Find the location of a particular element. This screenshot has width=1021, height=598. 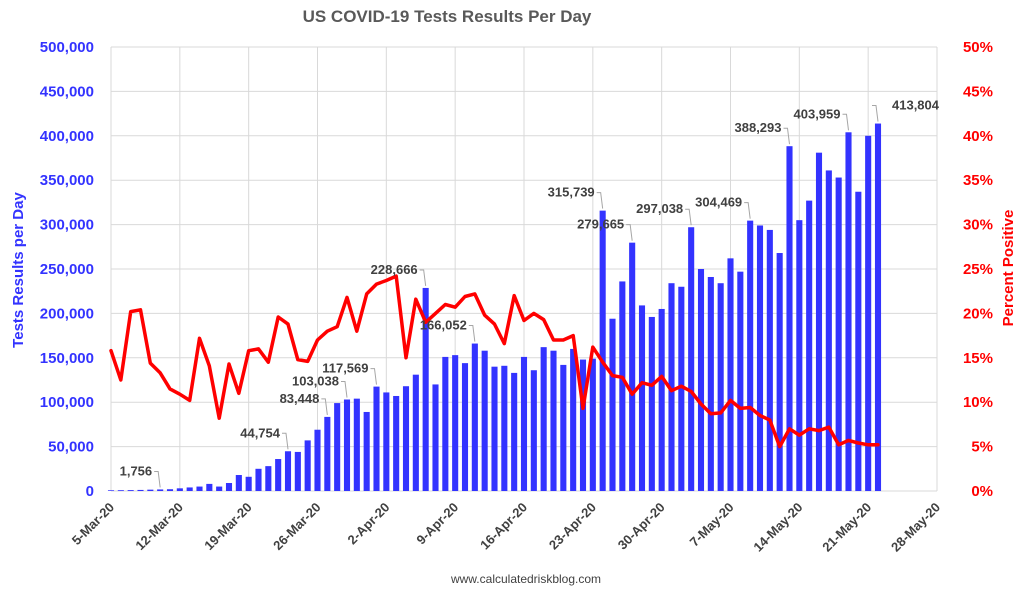

data-label: 403,959 is located at coordinates (817, 113).